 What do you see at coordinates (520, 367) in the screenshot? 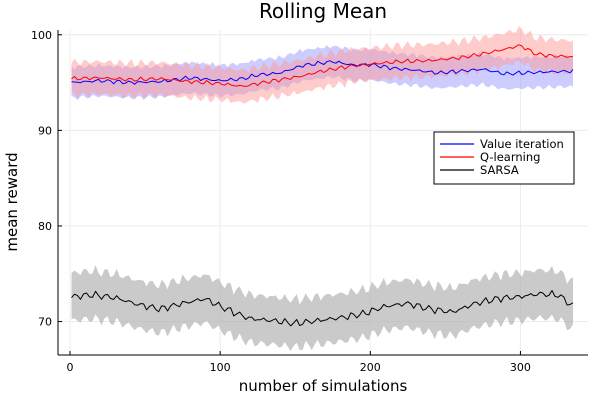
I see `x-tick-label: 300` at bounding box center [520, 367].